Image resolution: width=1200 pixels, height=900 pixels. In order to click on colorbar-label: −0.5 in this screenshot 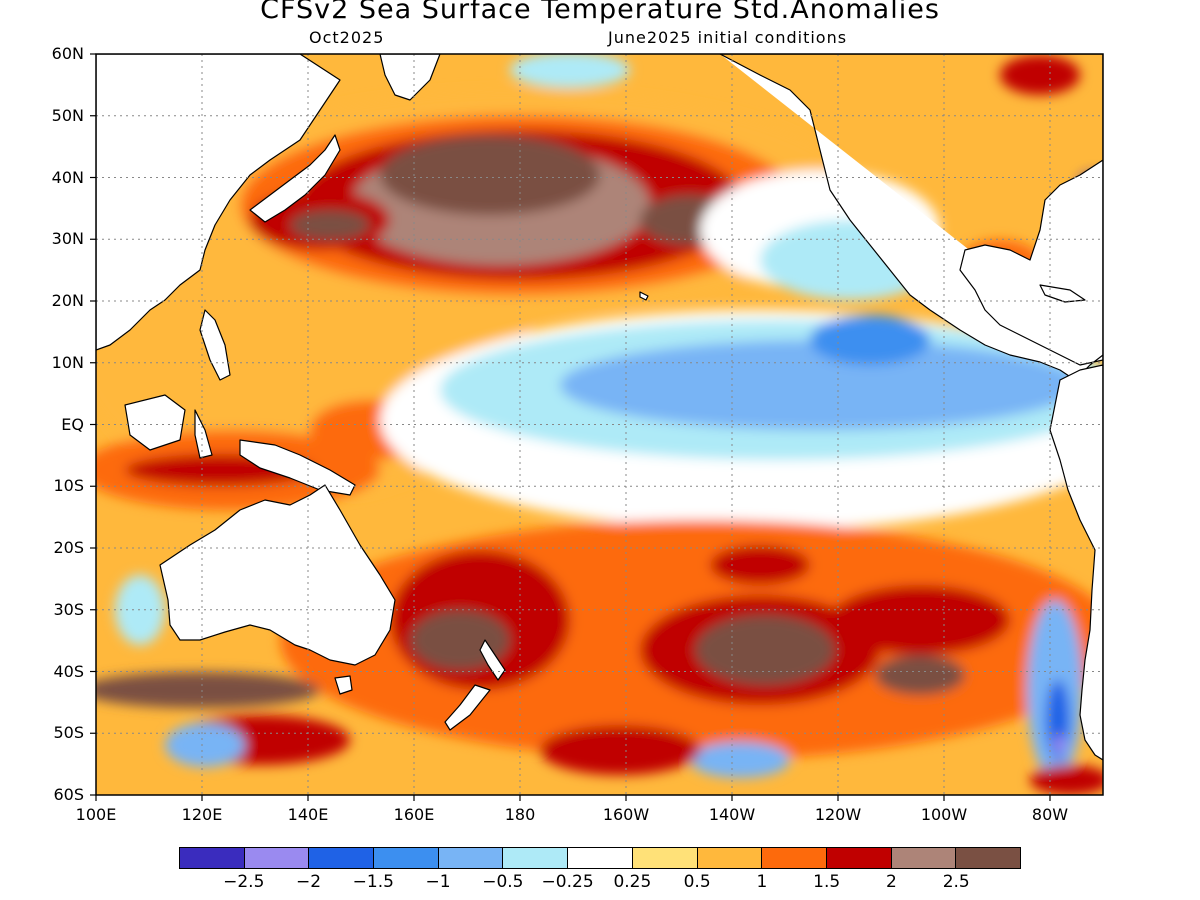, I will do `click(503, 882)`.